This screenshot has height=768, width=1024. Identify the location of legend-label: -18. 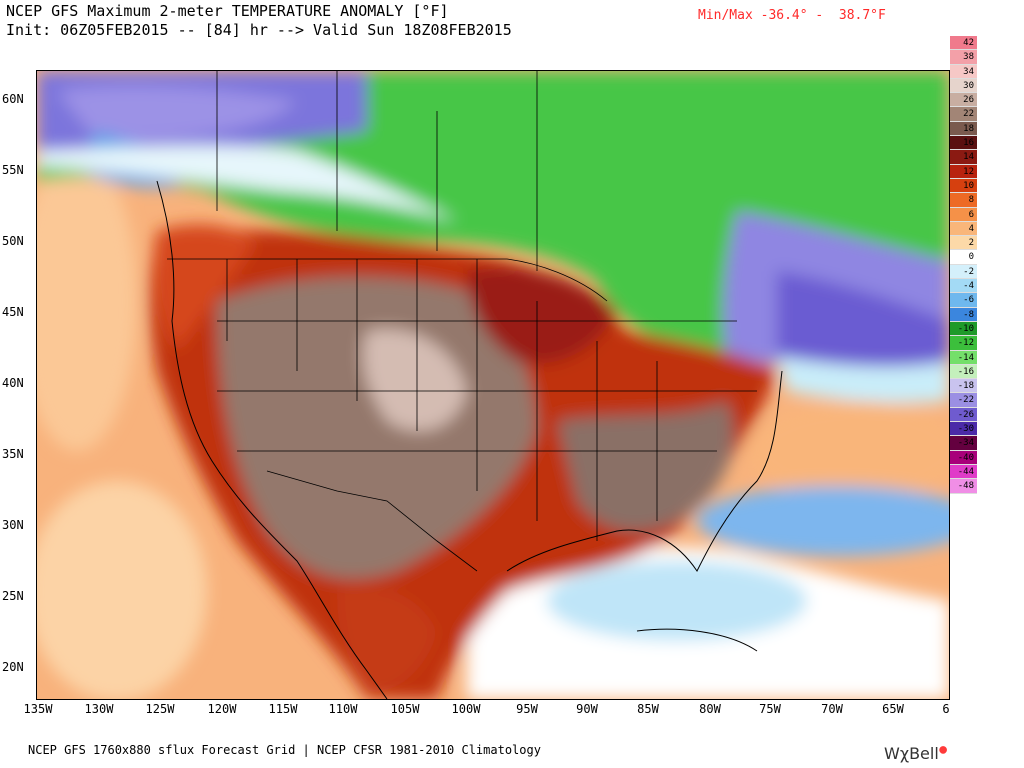
(965, 386).